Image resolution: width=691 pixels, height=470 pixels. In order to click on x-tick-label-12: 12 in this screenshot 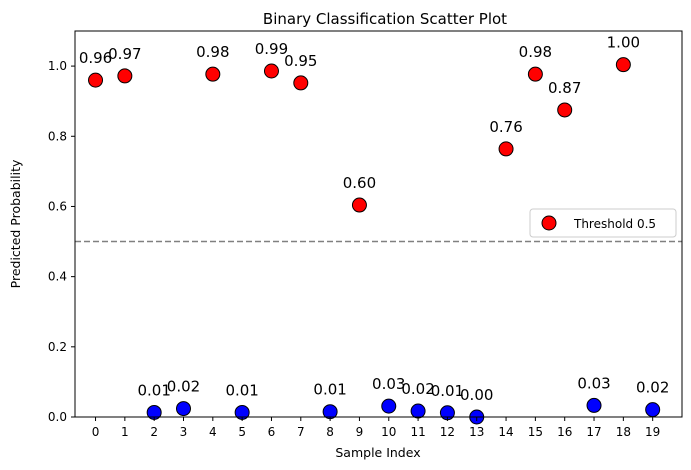, I will do `click(447, 432)`.